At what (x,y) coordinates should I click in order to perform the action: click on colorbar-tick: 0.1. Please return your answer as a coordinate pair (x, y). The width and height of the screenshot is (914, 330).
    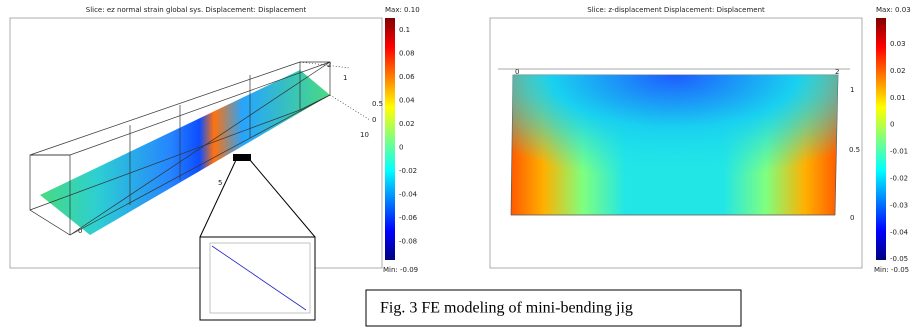
    Looking at the image, I should click on (404, 30).